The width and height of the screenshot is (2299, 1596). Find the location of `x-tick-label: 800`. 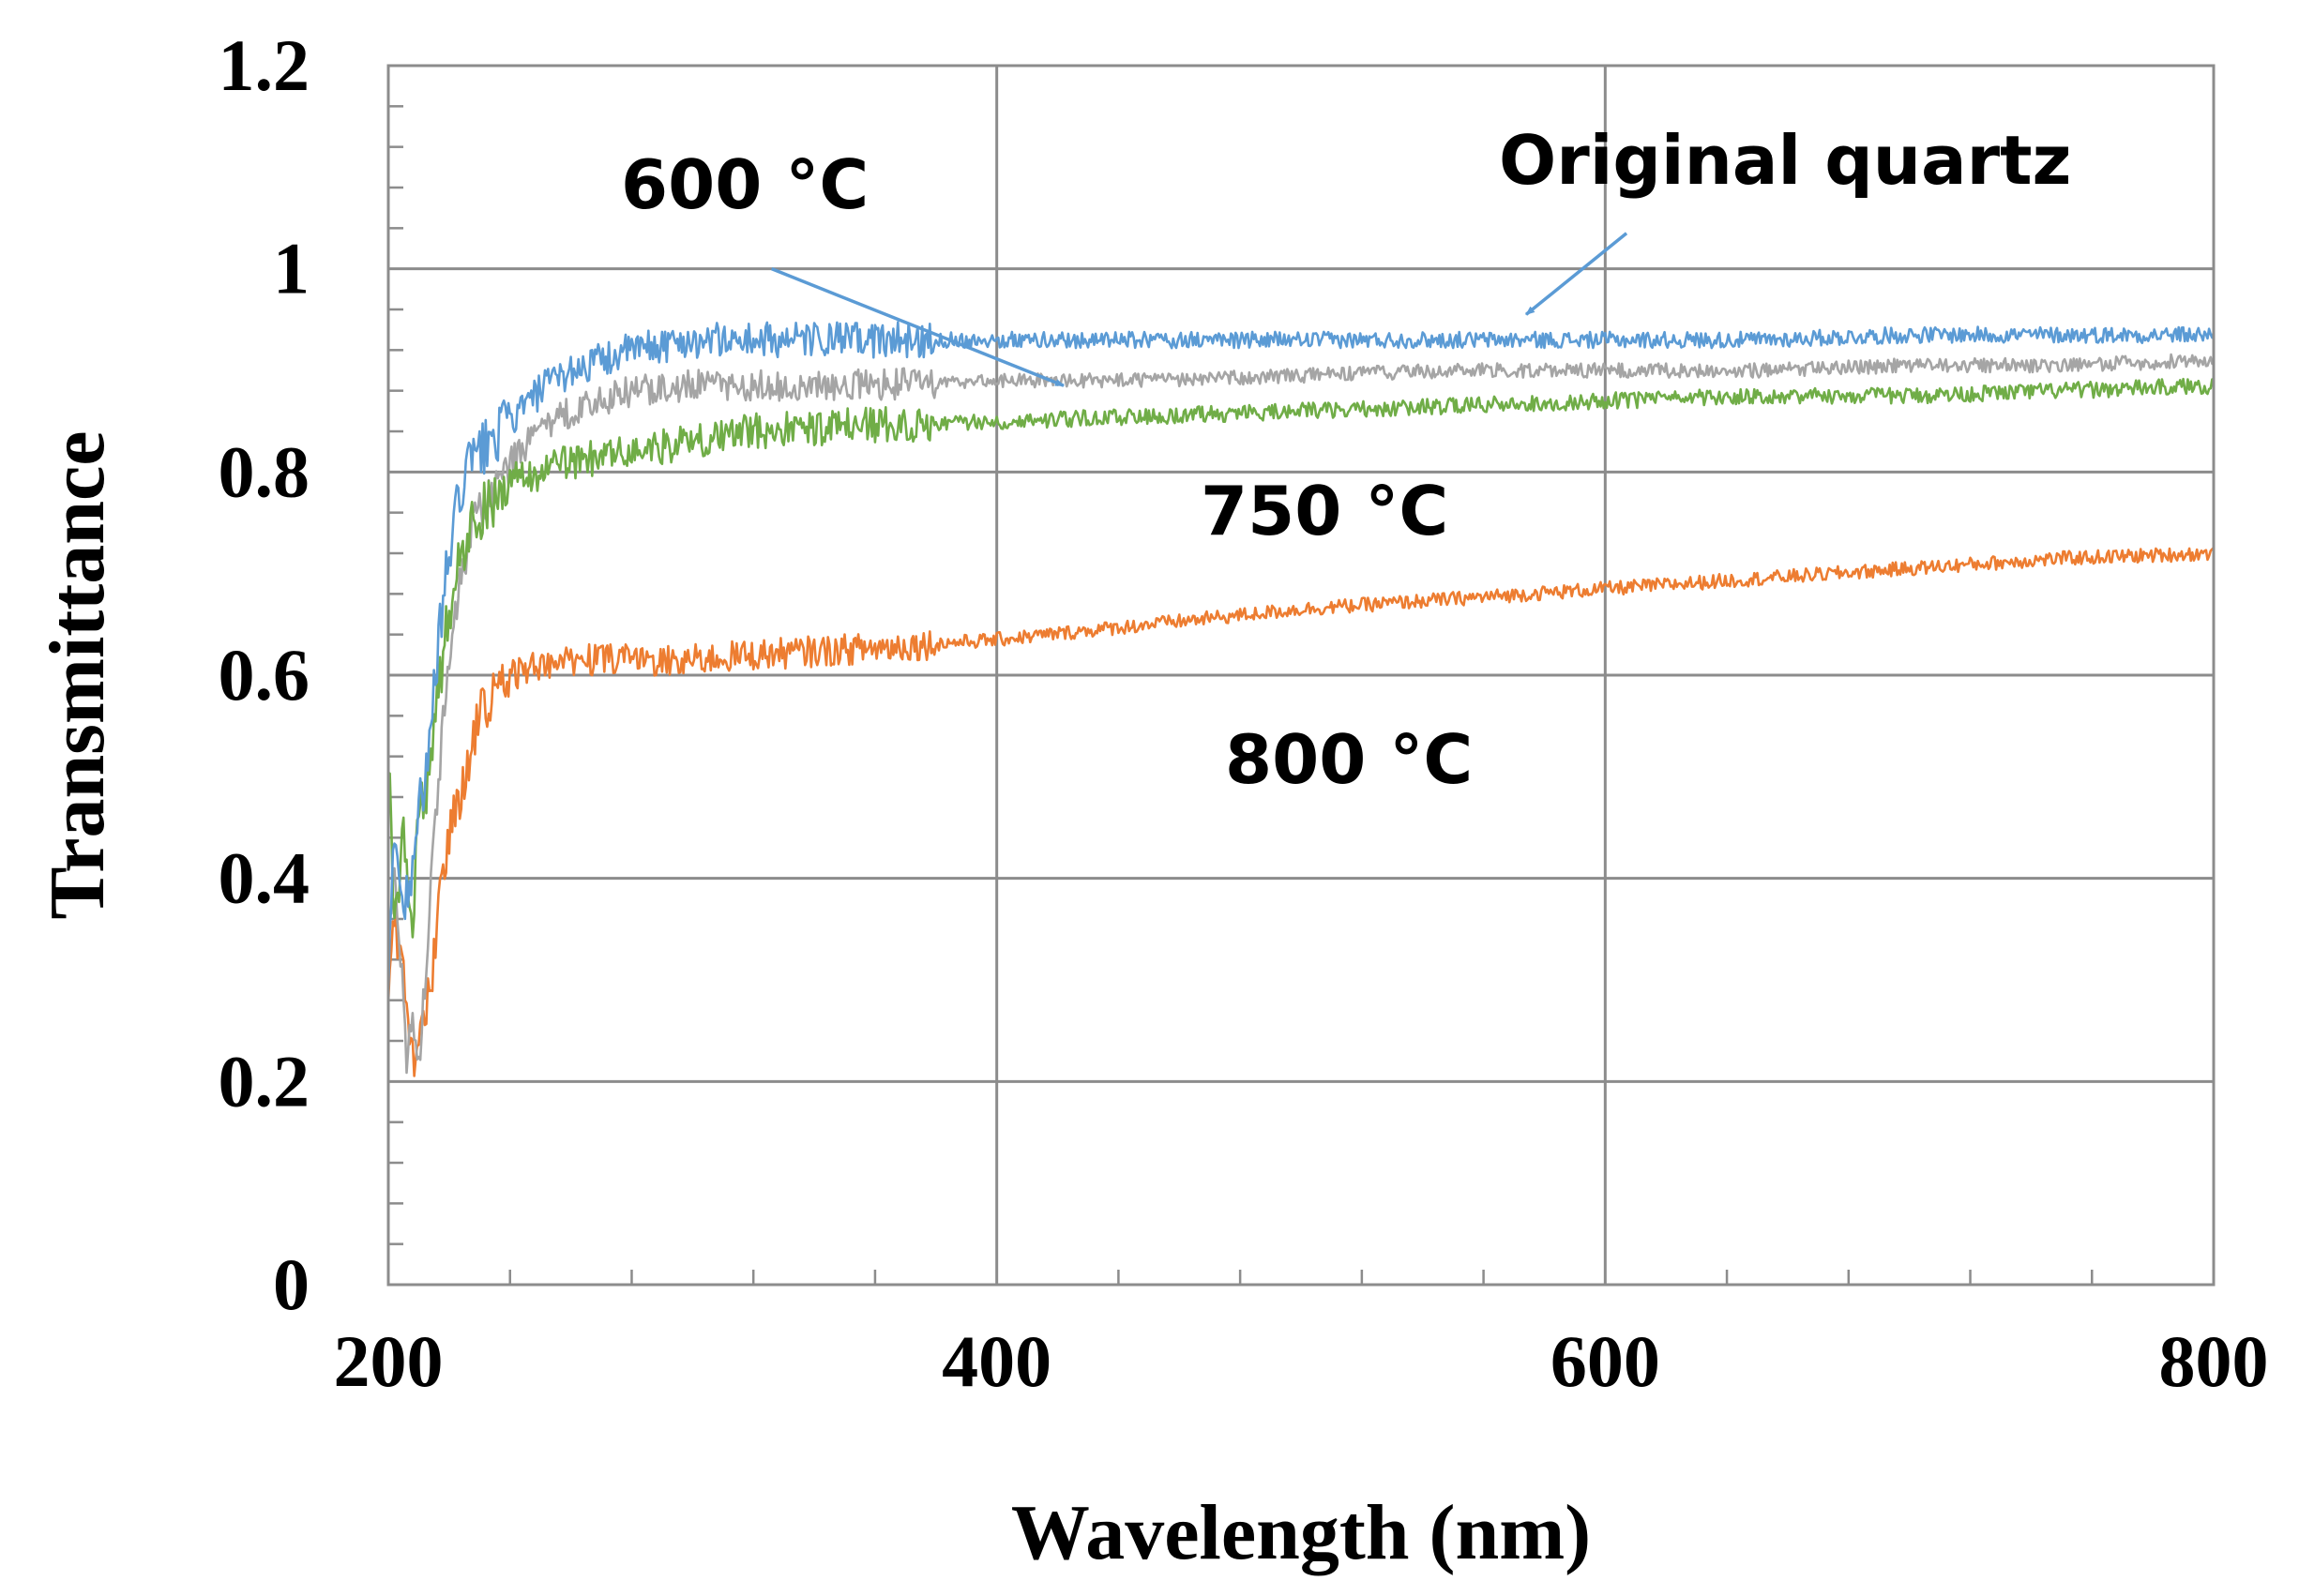

x-tick-label: 800 is located at coordinates (2214, 1361).